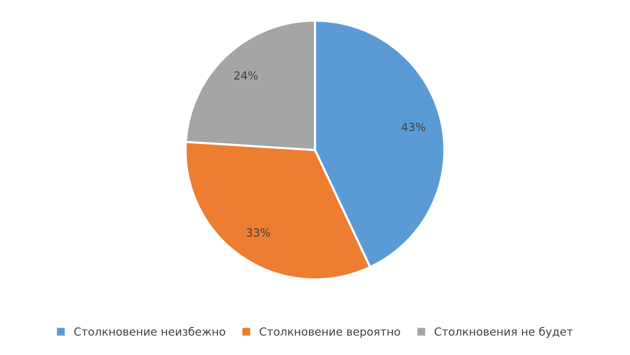 The width and height of the screenshot is (630, 355). I want to click on legend-label: Столкновение неизбежно, so click(150, 331).